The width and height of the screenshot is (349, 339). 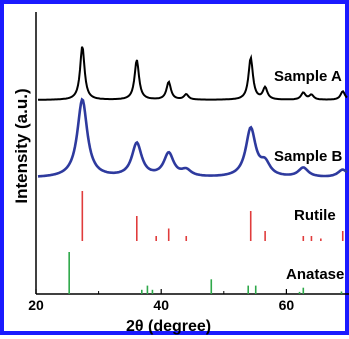 What do you see at coordinates (315, 215) in the screenshot?
I see `legend-rutile: Rutile` at bounding box center [315, 215].